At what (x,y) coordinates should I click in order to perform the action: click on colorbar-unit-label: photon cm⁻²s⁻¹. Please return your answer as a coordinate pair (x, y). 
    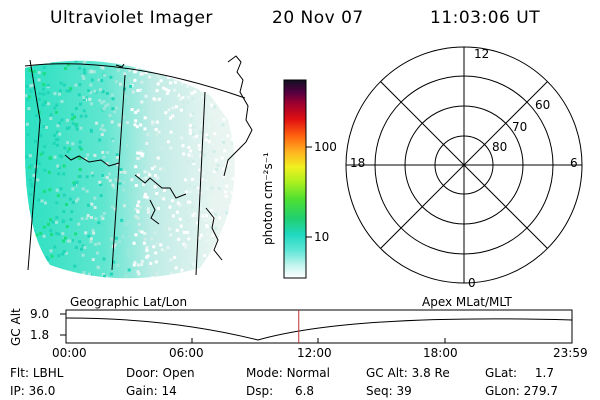
    Looking at the image, I should click on (268, 198).